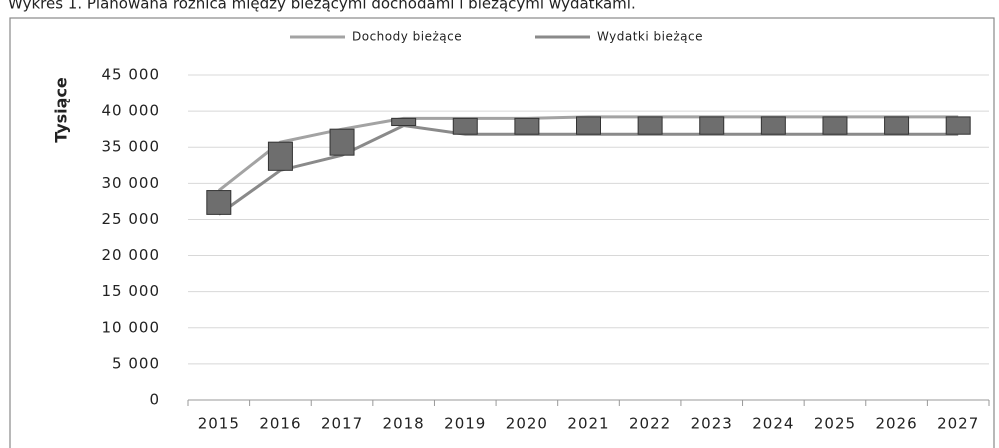 Image resolution: width=999 pixels, height=448 pixels. I want to click on y-tick-label: 35 000, so click(131, 147).